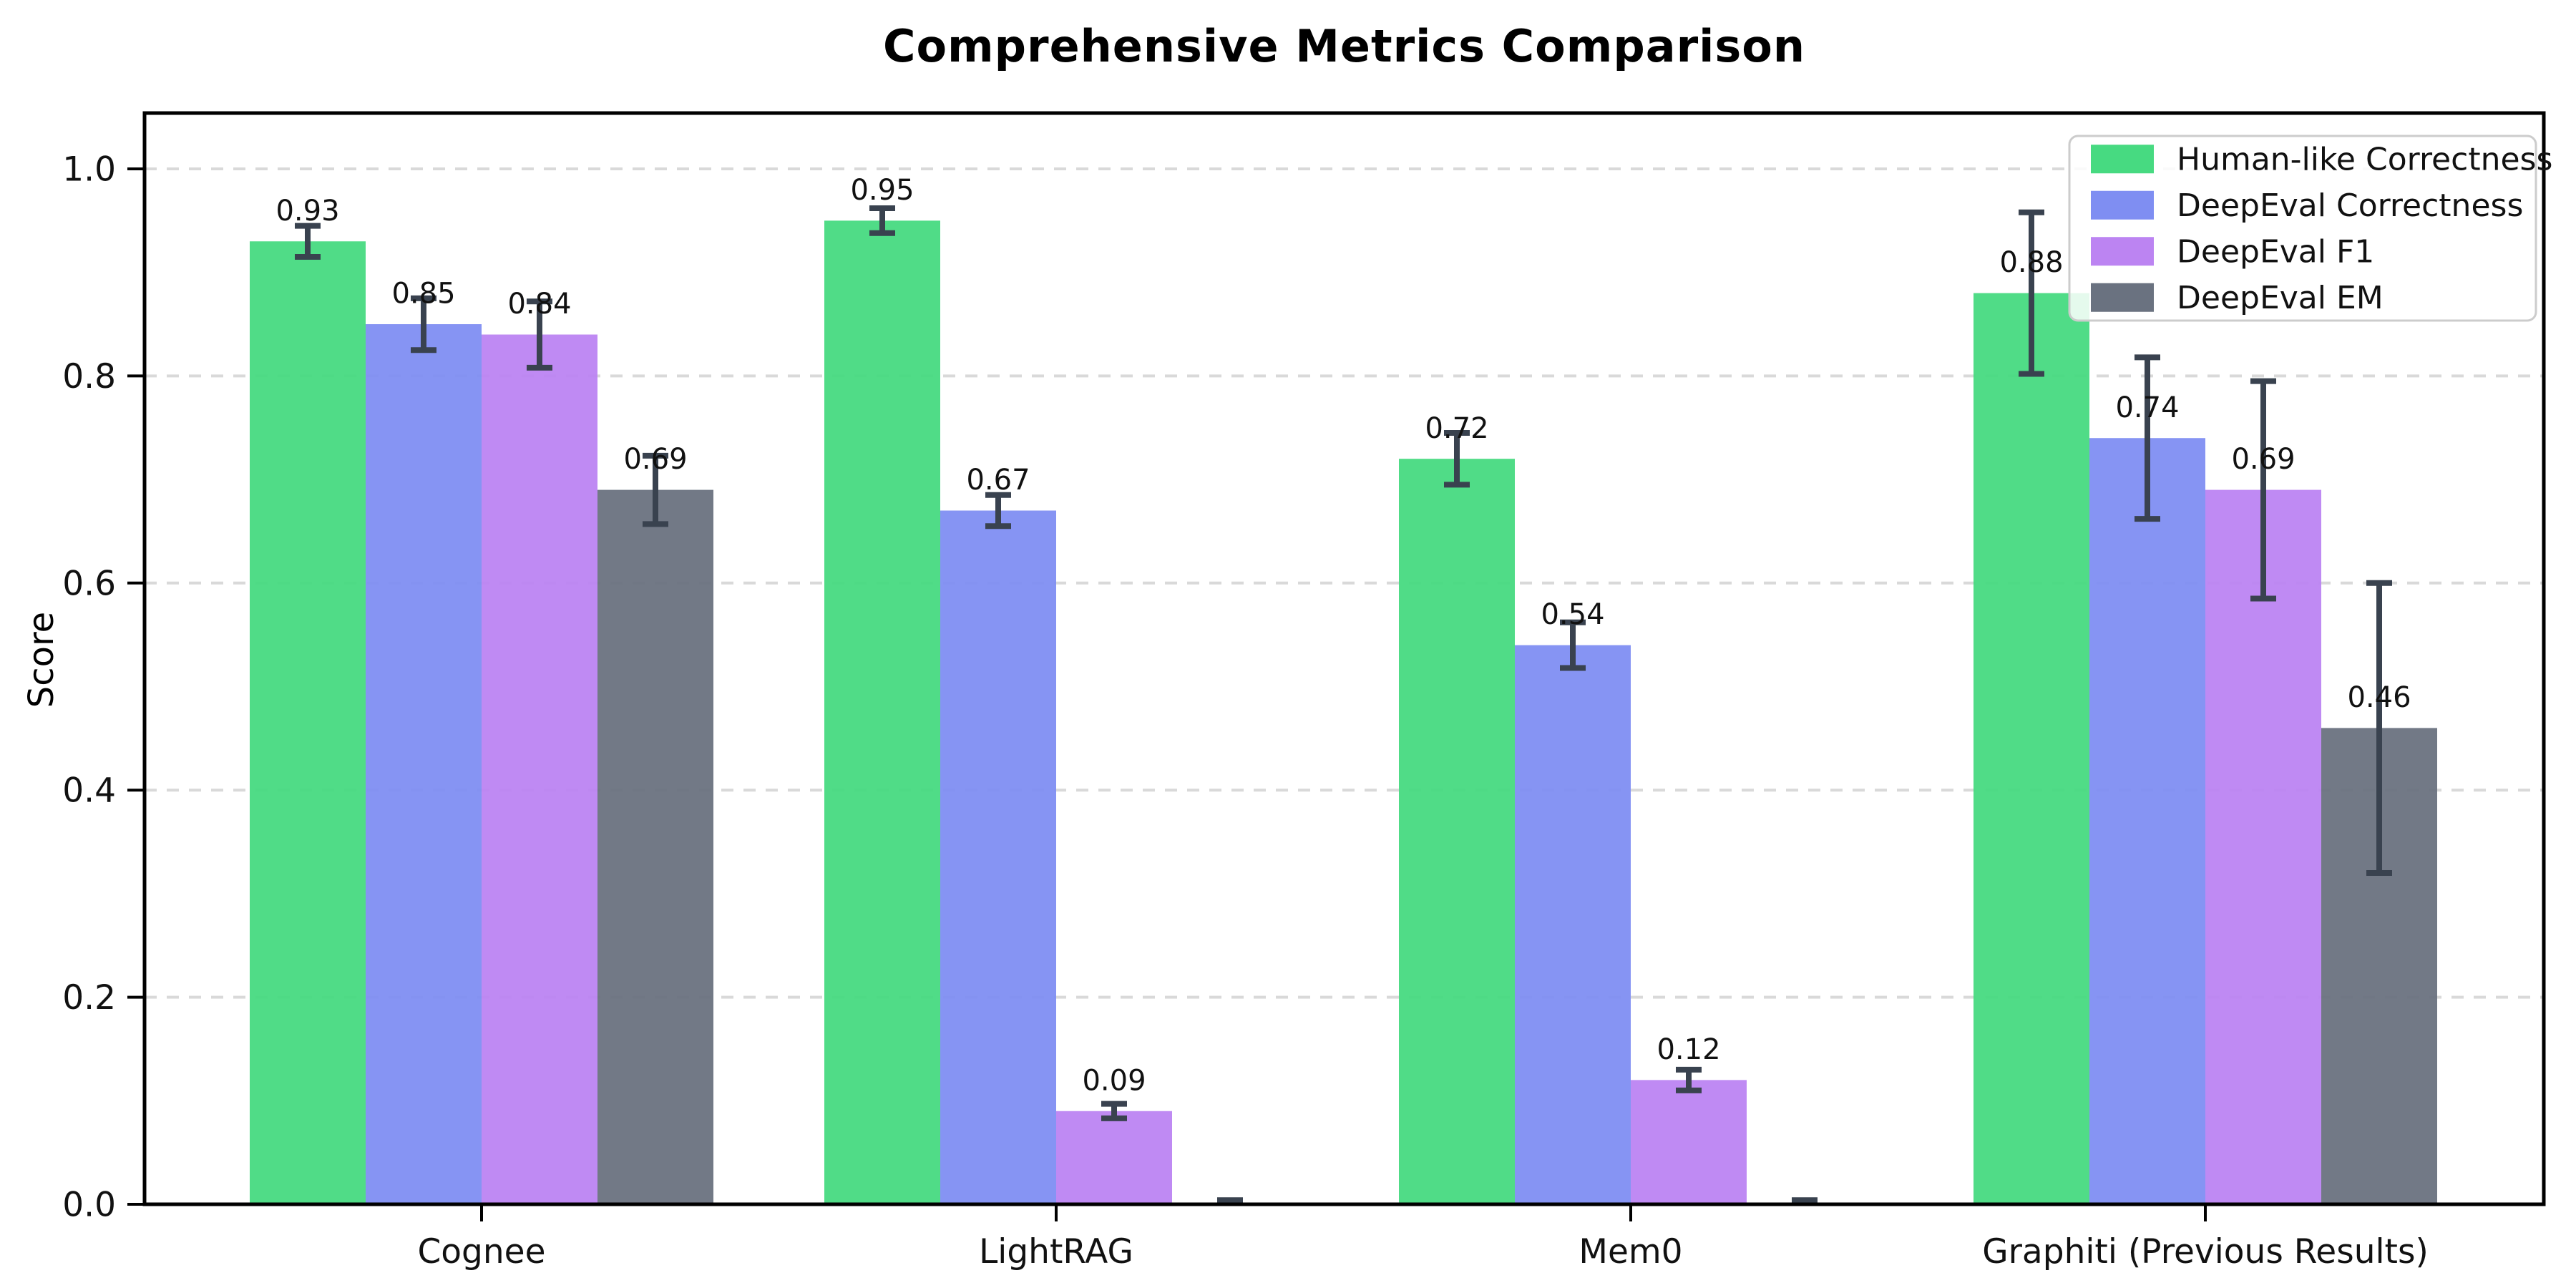  I want to click on x-tick-label: Graphiti (Previous Results), so click(2205, 1252).